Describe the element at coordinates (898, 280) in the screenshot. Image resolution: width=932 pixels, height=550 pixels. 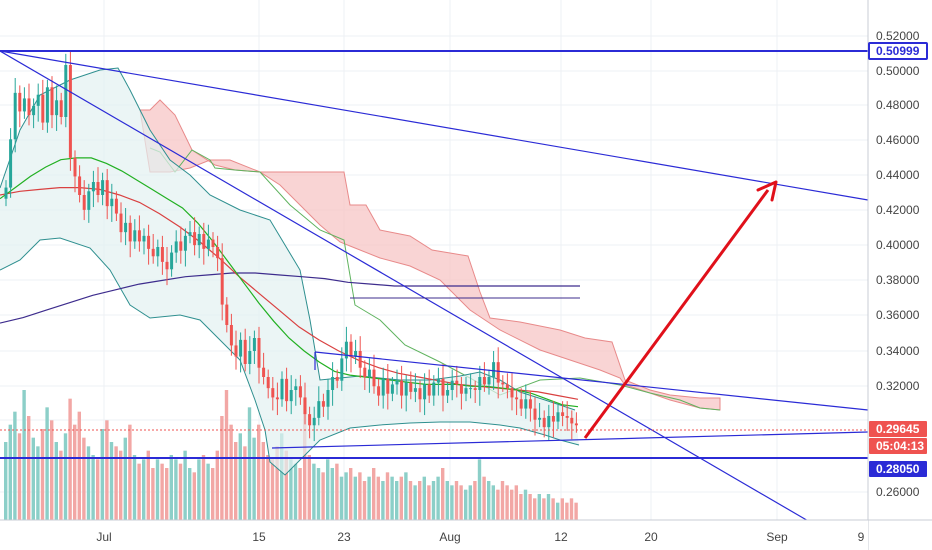
I see `y-tick-label: 0.38000` at that location.